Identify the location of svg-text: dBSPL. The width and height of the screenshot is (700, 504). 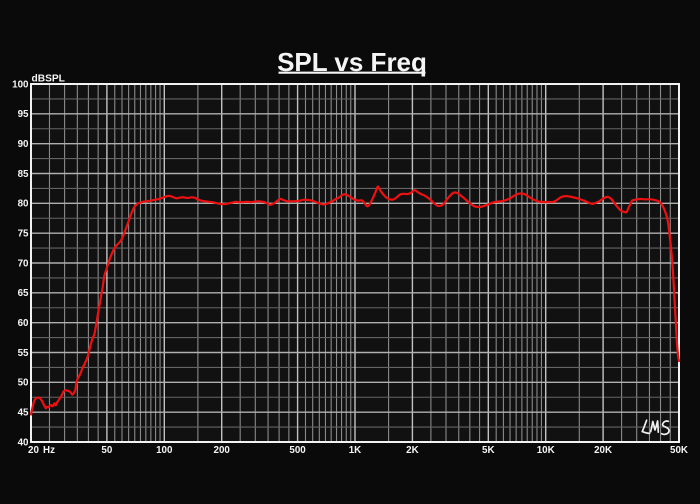
(48, 78).